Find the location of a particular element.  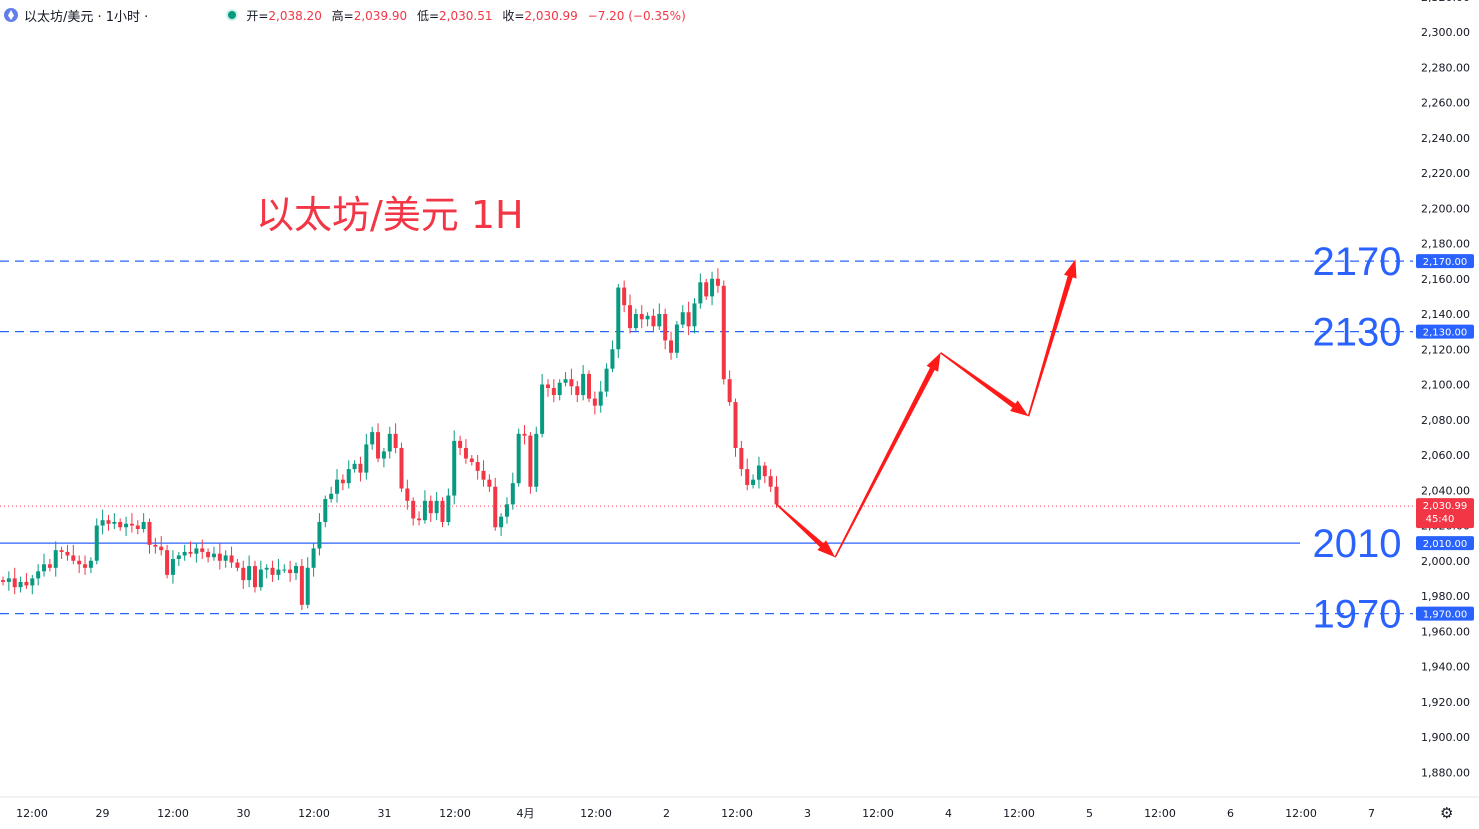

high-label: 高= is located at coordinates (342, 15).